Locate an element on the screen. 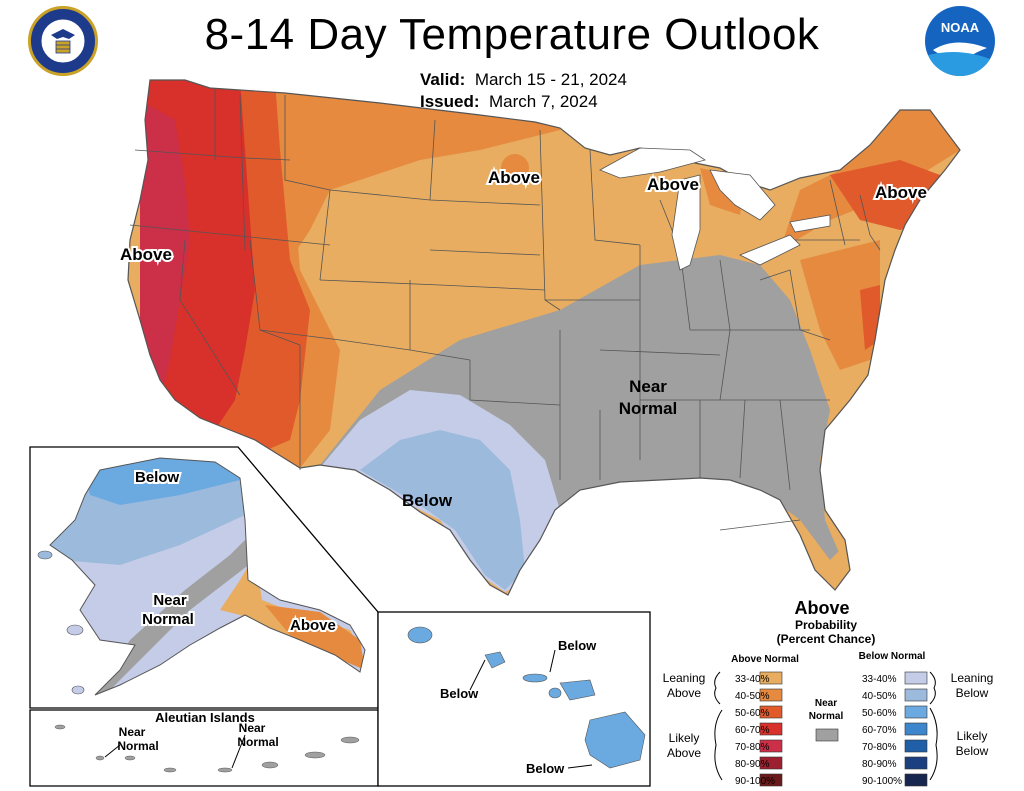  lanai-island is located at coordinates (555, 693).